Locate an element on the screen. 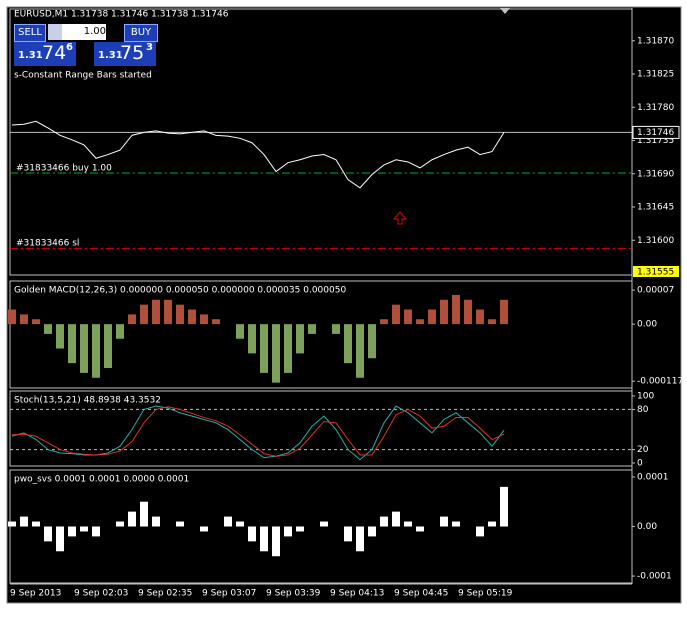  y-tick-label: 1.31690 is located at coordinates (655, 174).